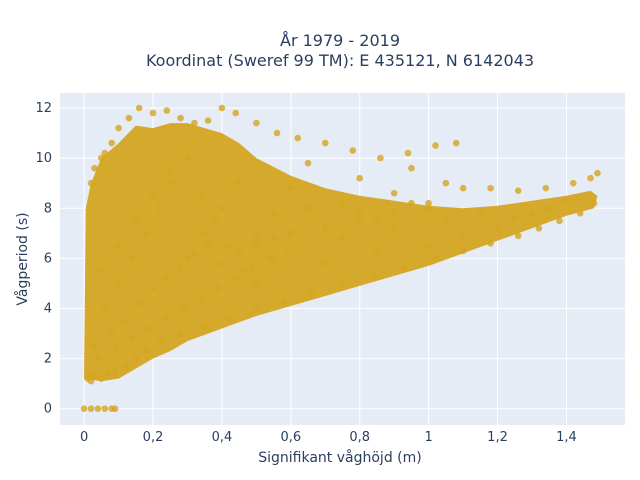  I want to click on y-tick-label: 12, so click(43, 108).